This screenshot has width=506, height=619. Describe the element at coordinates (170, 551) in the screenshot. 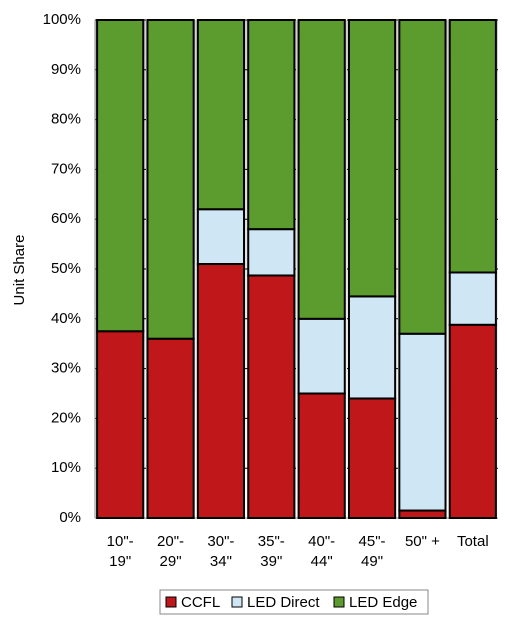

I see `x-tick-label: 20"-29"` at that location.